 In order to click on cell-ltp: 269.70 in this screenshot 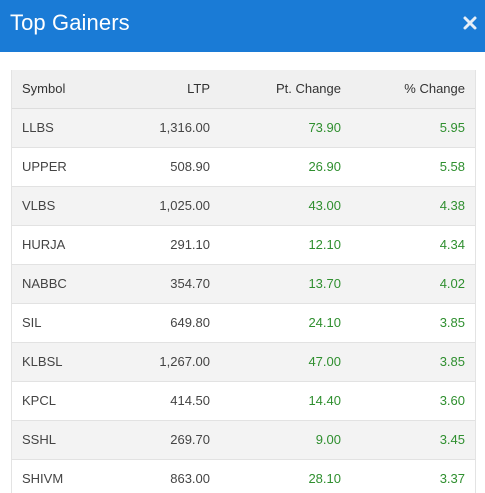, I will do `click(190, 439)`.